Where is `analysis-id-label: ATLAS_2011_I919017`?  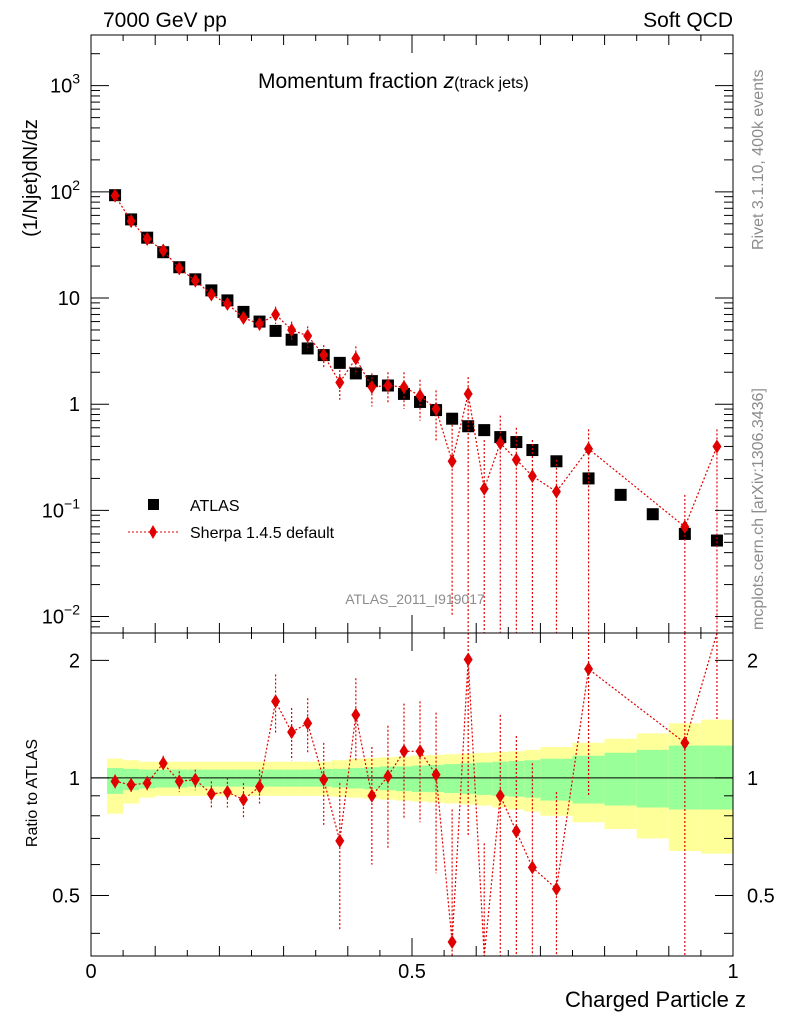 analysis-id-label: ATLAS_2011_I919017 is located at coordinates (415, 599).